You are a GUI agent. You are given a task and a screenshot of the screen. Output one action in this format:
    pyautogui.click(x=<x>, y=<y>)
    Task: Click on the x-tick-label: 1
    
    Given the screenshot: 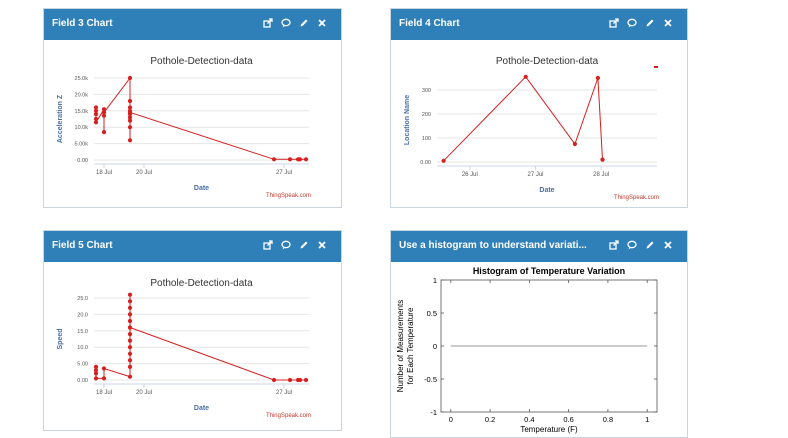 What is the action you would take?
    pyautogui.click(x=647, y=419)
    